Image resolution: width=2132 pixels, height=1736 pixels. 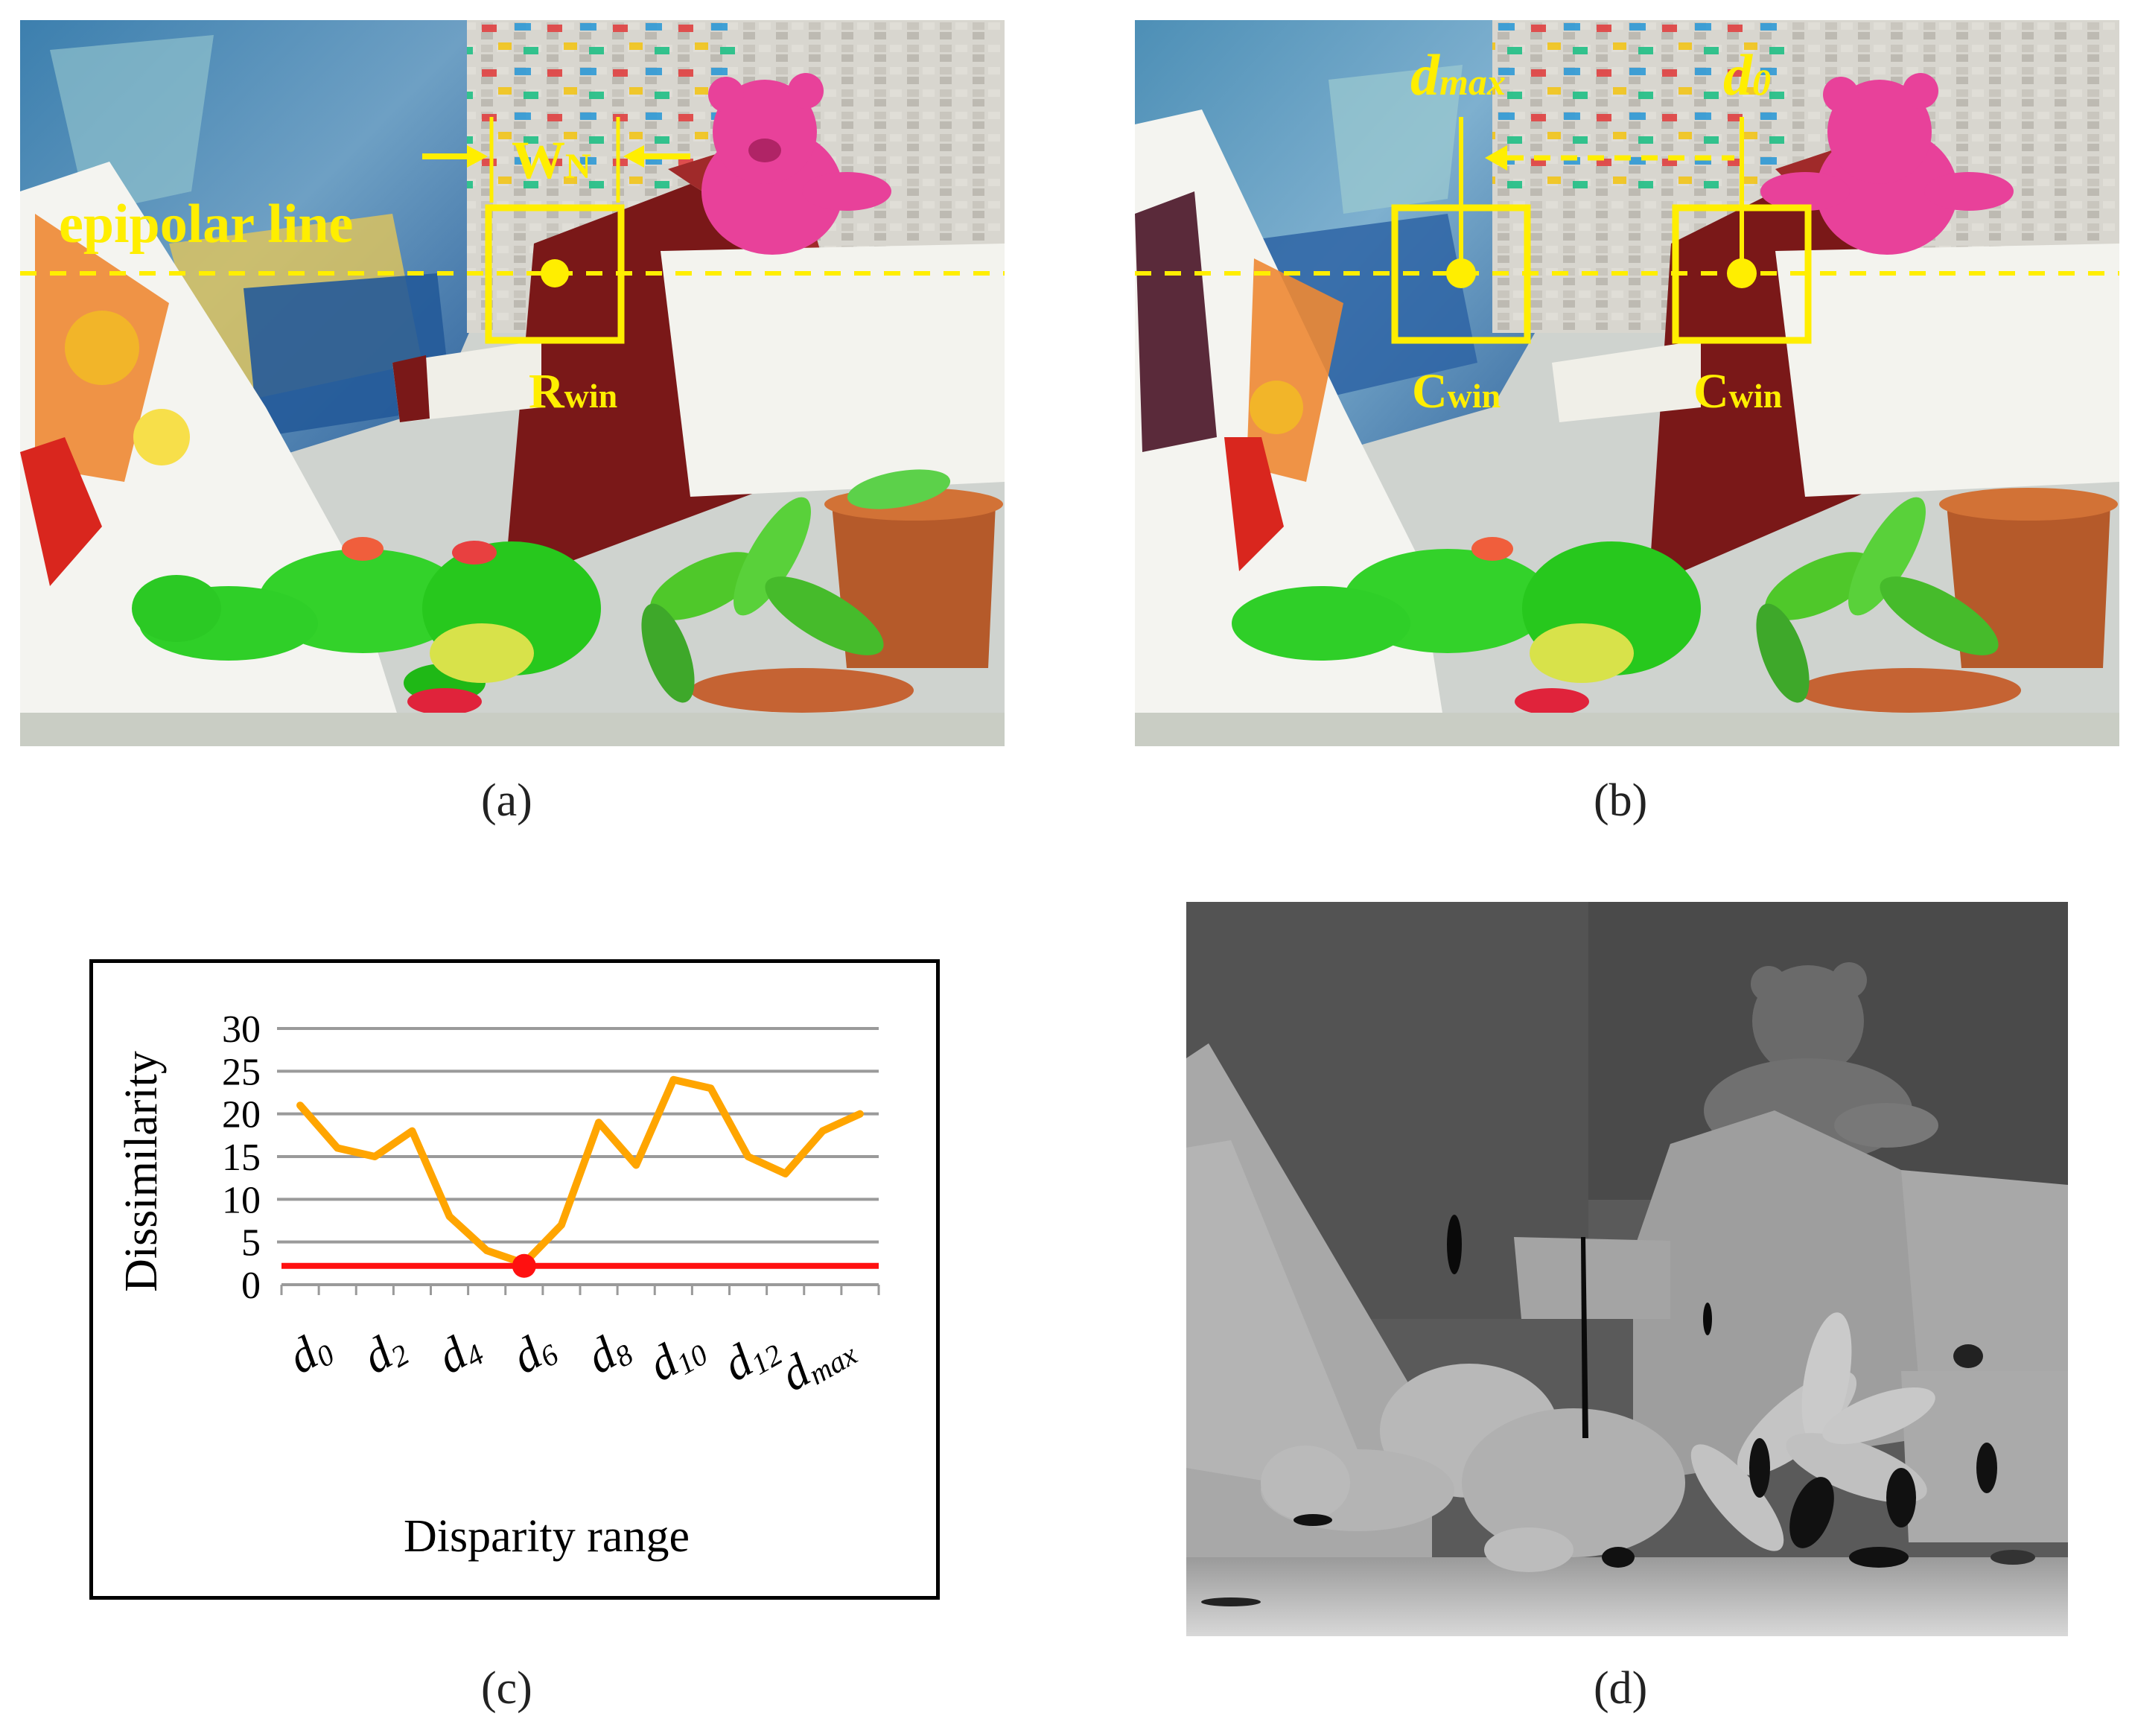 I want to click on y-tick-label: 25, so click(x=241, y=1072).